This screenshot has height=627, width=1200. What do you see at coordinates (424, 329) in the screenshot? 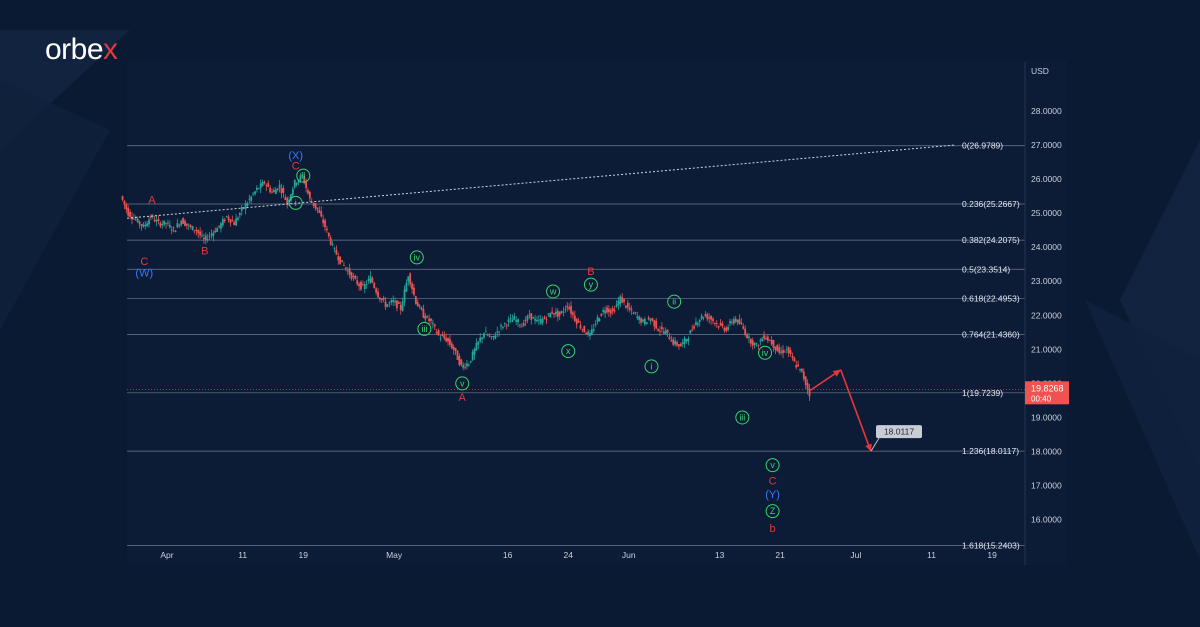
I see `wave-label: iii` at bounding box center [424, 329].